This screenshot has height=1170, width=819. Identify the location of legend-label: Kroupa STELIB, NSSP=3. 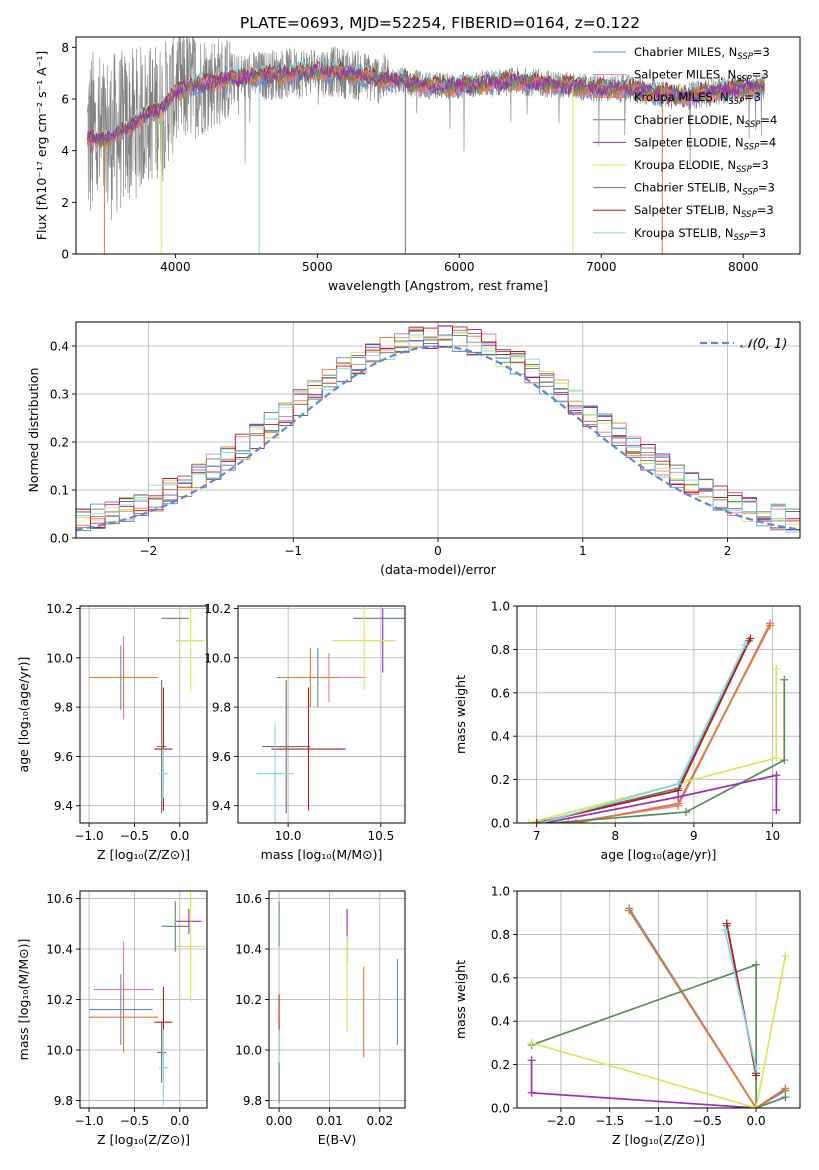
(700, 234).